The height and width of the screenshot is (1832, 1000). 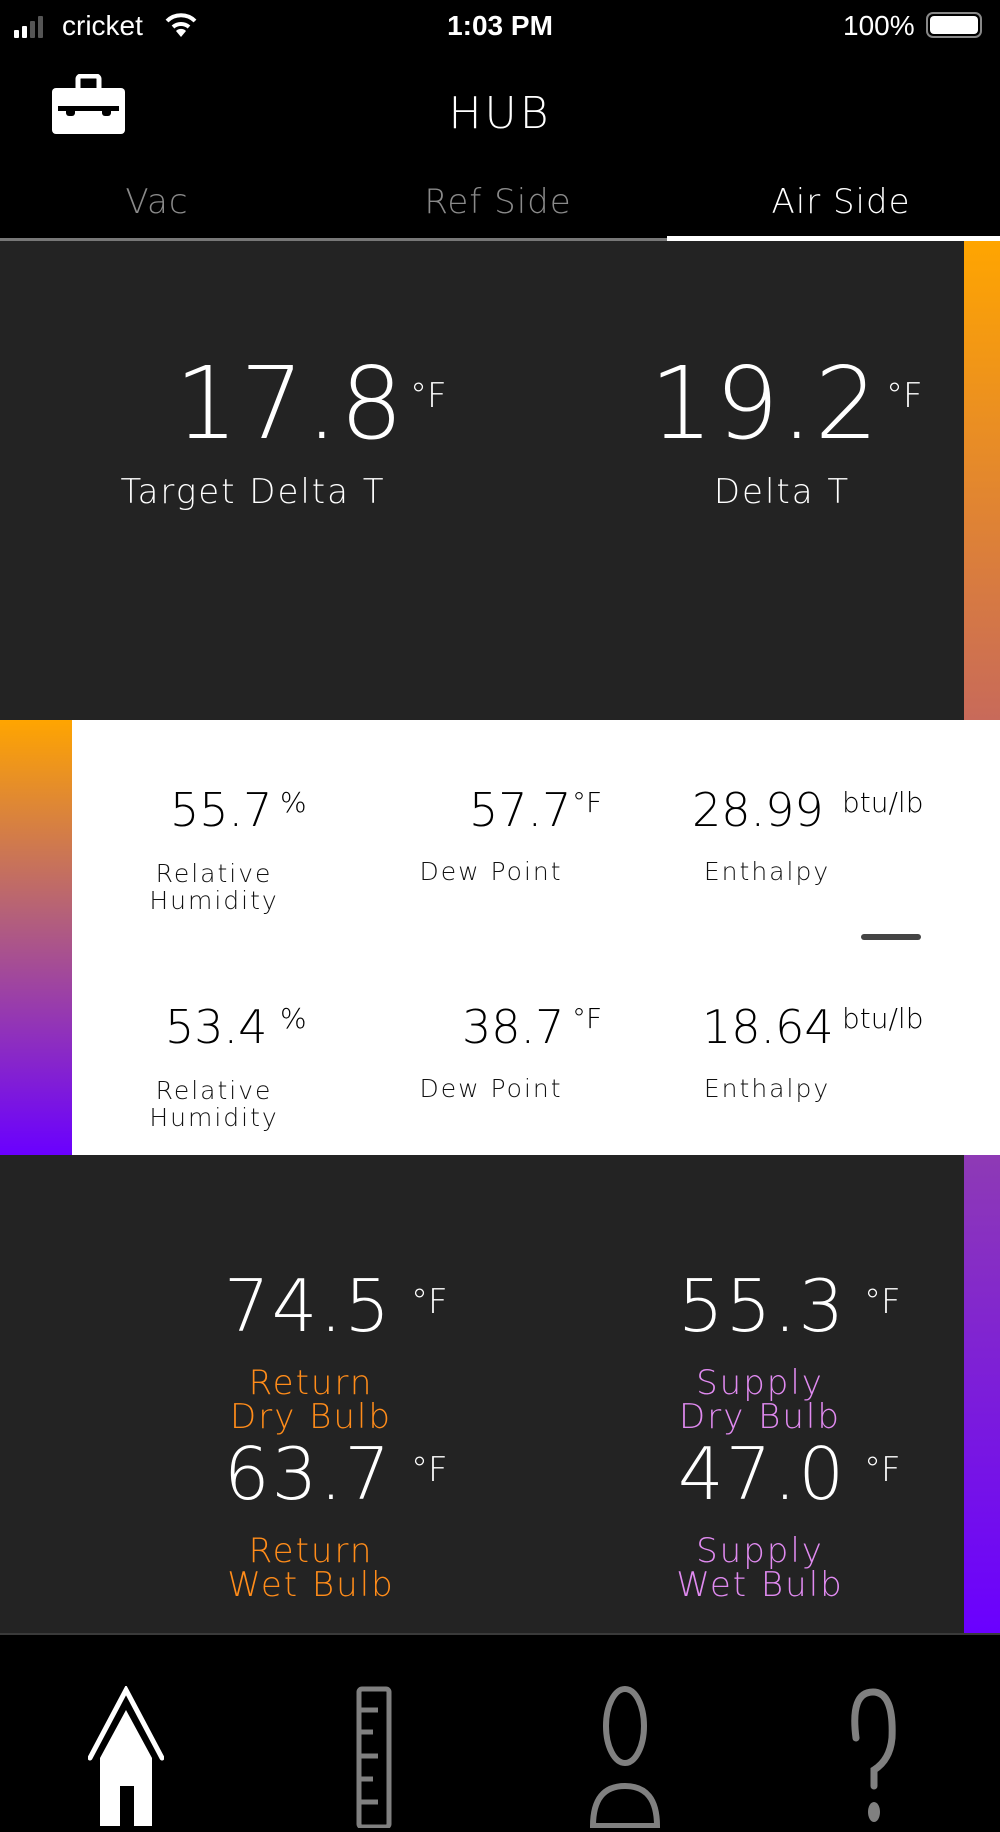 I want to click on target-delta-t-label: Target Delta T, so click(x=253, y=492).